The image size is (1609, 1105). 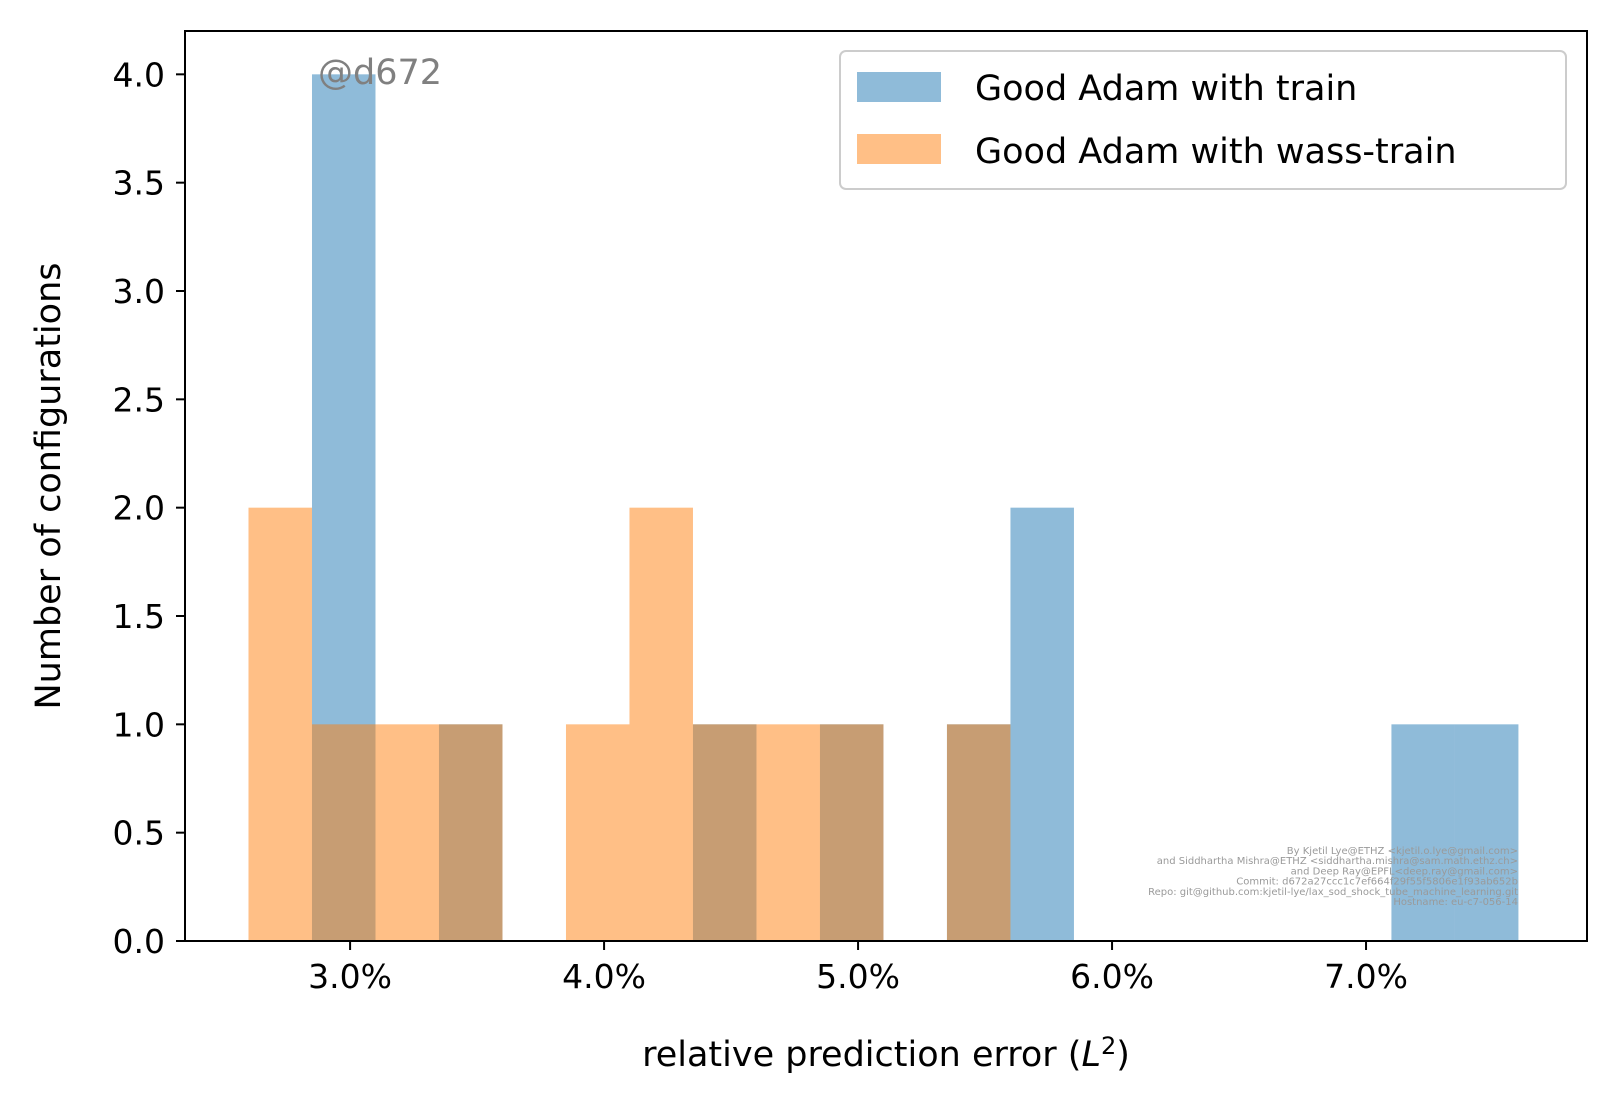 What do you see at coordinates (1423, 832) in the screenshot?
I see `bar-series0-bin18` at bounding box center [1423, 832].